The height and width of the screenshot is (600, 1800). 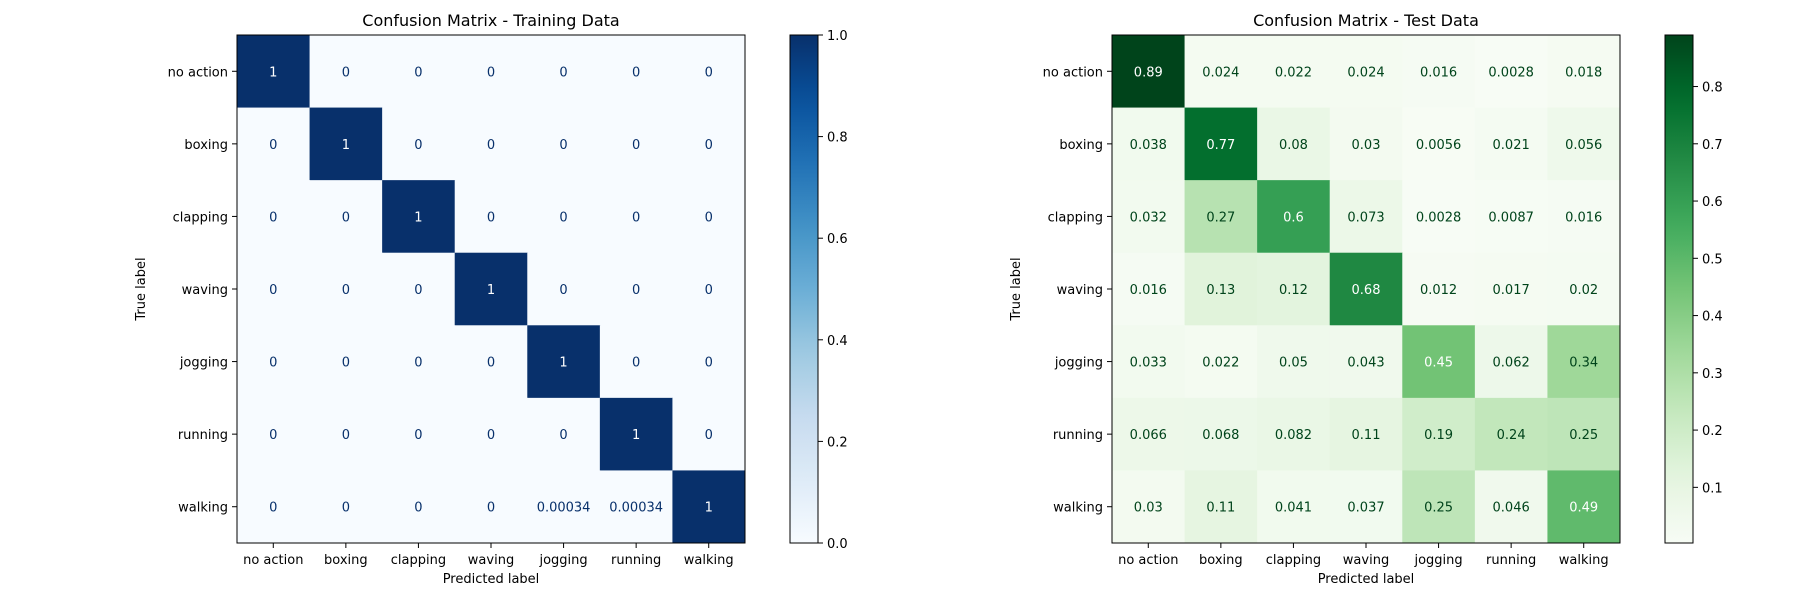 What do you see at coordinates (562, 560) in the screenshot?
I see `x-tick-label: jogging` at bounding box center [562, 560].